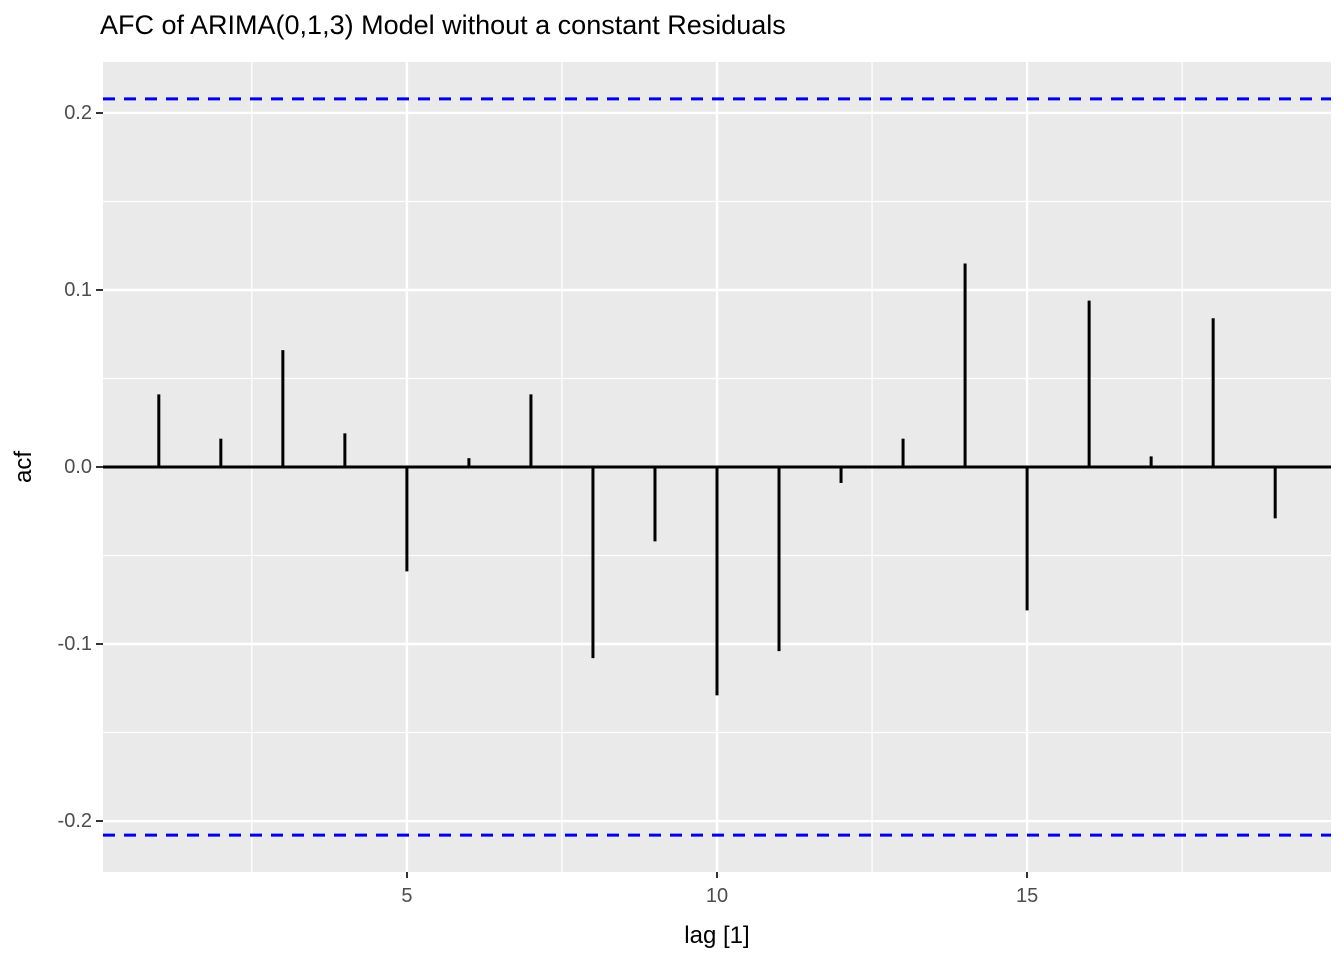  What do you see at coordinates (78, 112) in the screenshot?
I see `y-tick-label: 0.2` at bounding box center [78, 112].